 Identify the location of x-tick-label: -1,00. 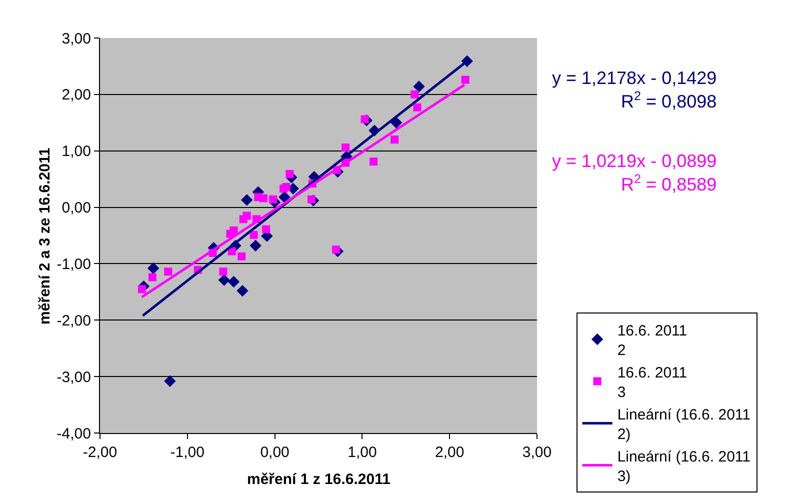
(187, 452).